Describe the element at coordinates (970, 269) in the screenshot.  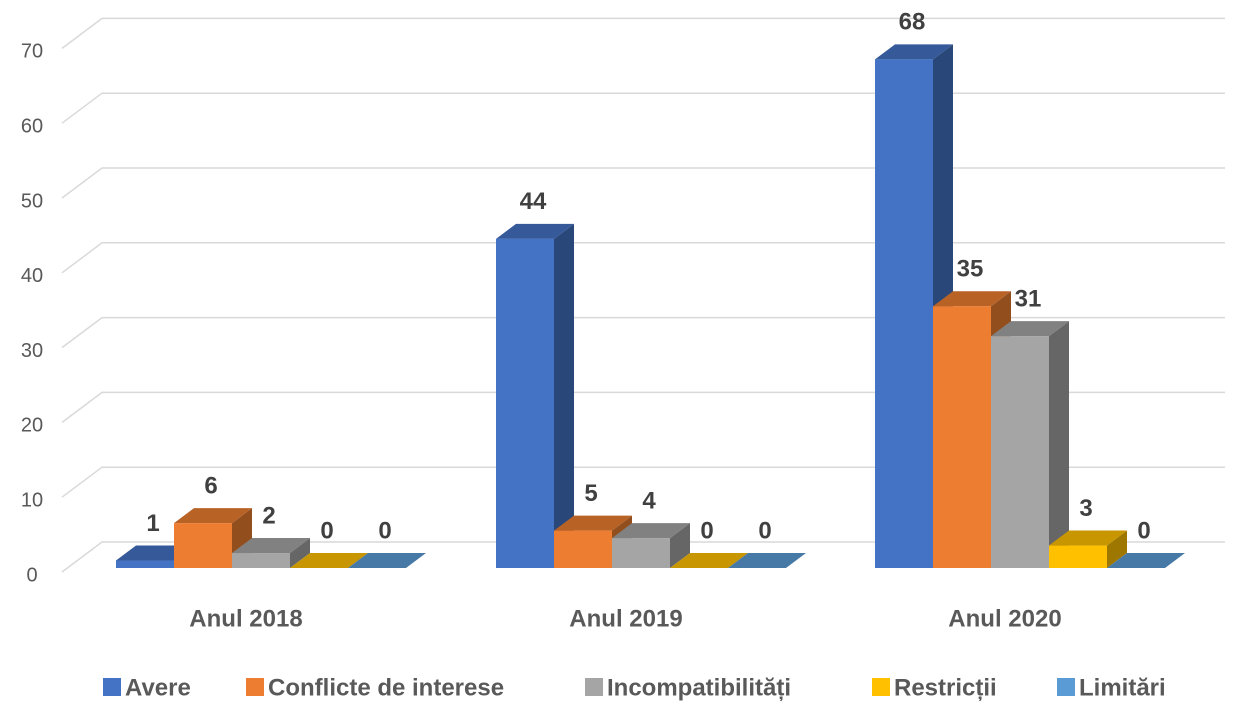
I see `data-label: 35` at that location.